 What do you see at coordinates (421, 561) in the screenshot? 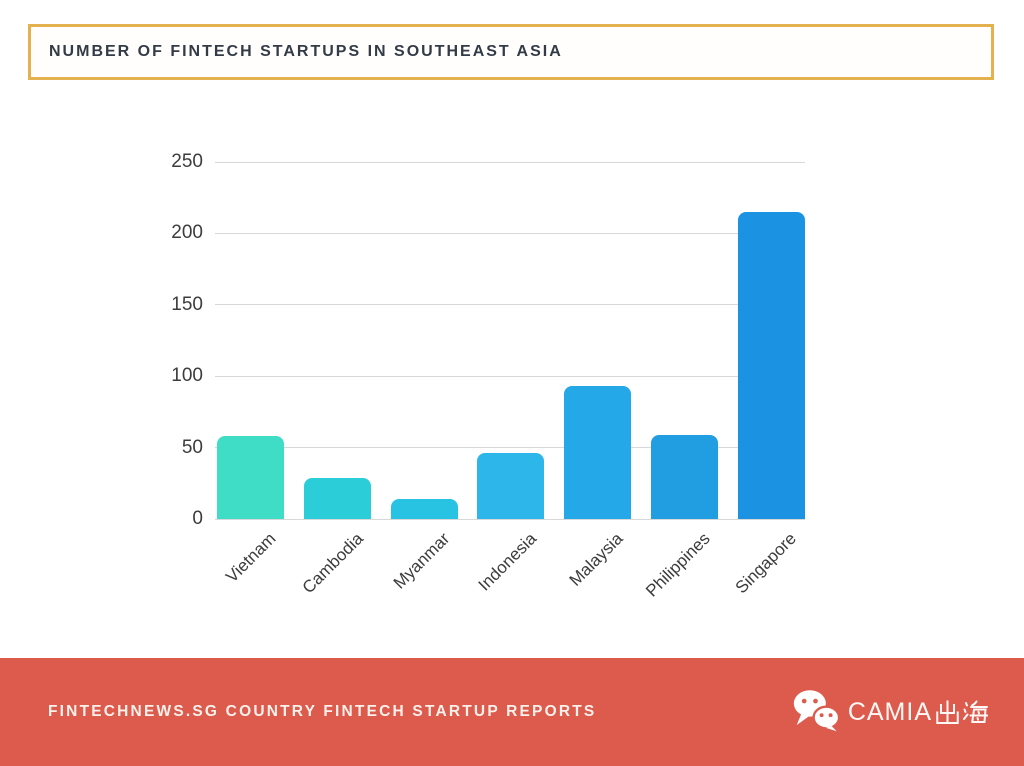
I see `x-axis-label-myanmar: Myanmar` at bounding box center [421, 561].